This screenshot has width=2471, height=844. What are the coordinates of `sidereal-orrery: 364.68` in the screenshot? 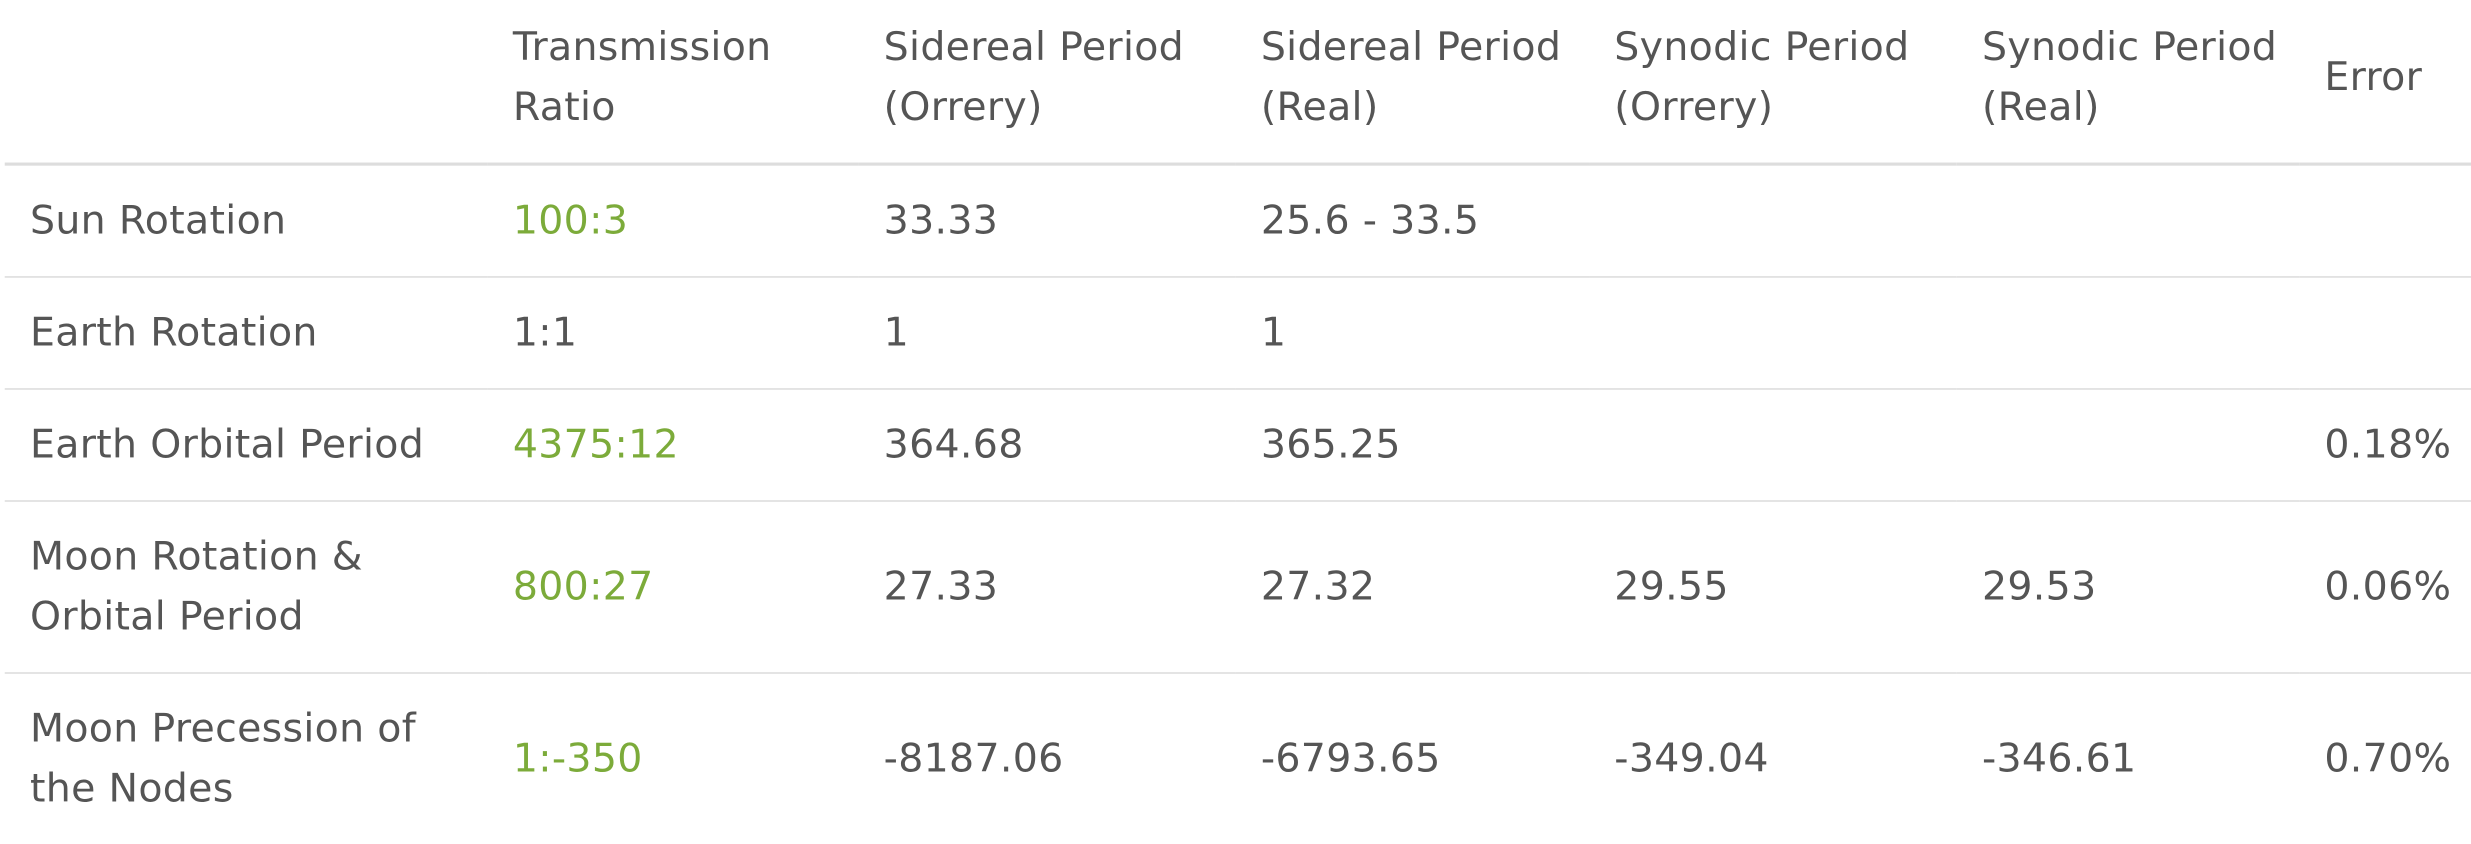 It's located at (1047, 445).